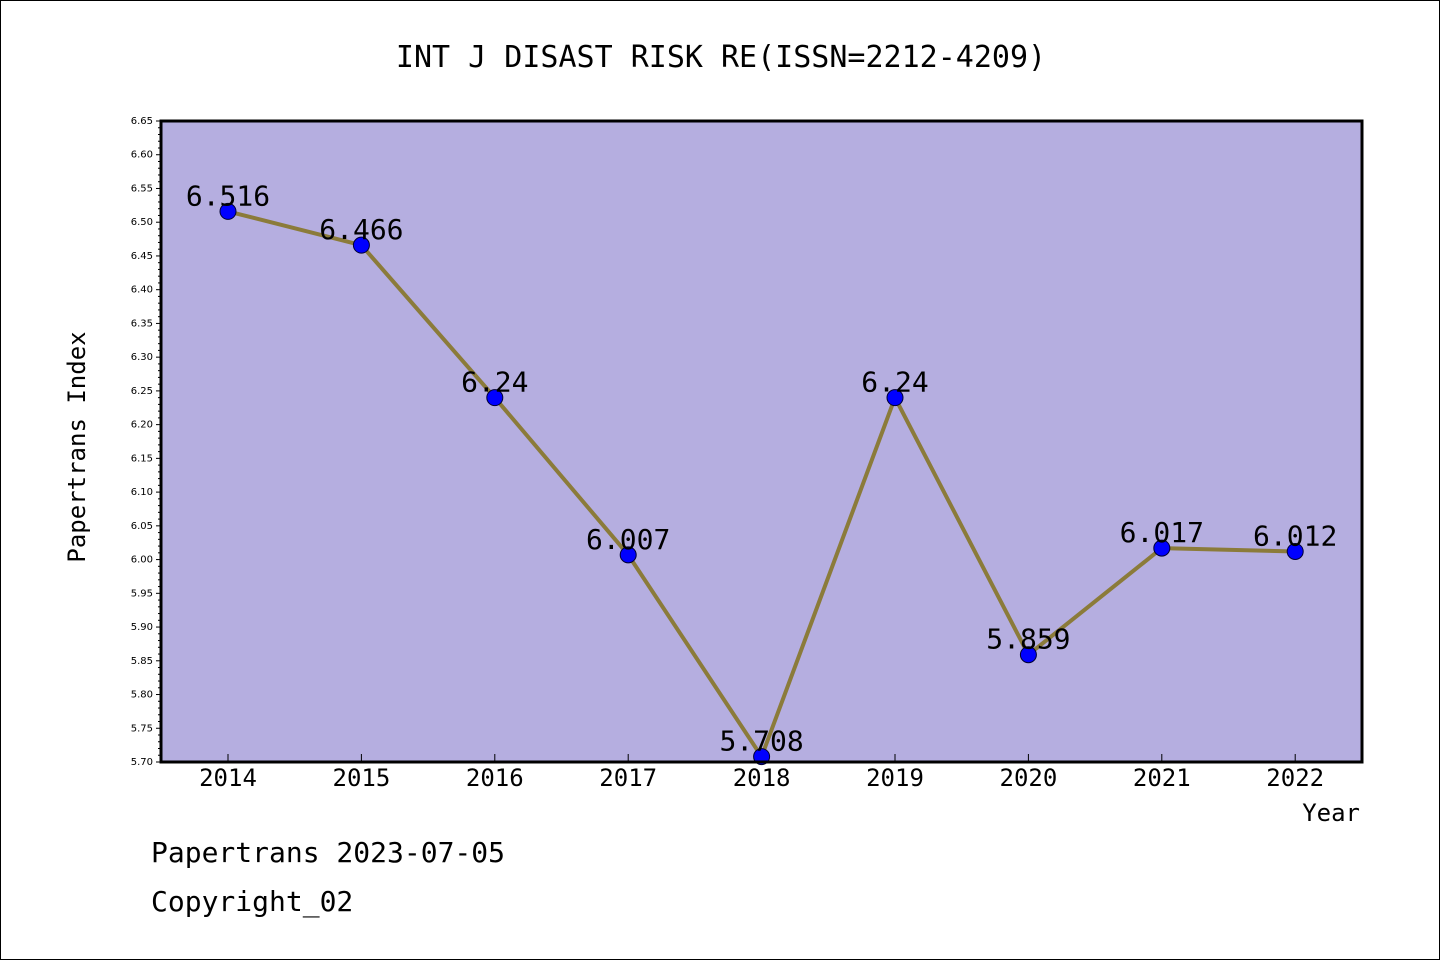 Image resolution: width=1440 pixels, height=961 pixels. What do you see at coordinates (77, 446) in the screenshot?
I see `y-axis-label: Papertrans Index` at bounding box center [77, 446].